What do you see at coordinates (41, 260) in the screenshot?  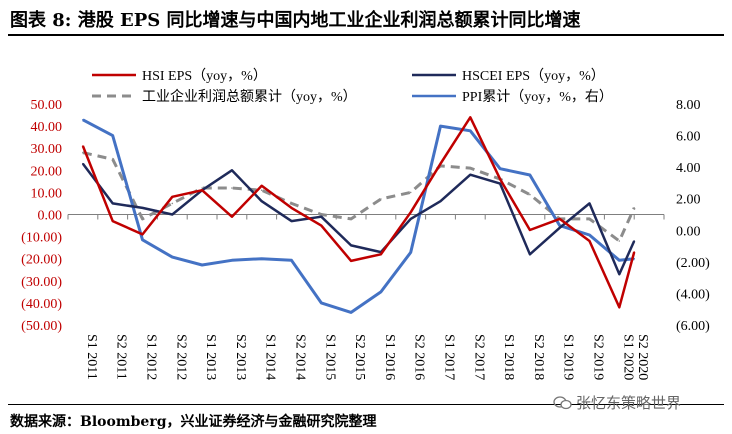 I see `left-tick-label: (20.00)` at bounding box center [41, 260].